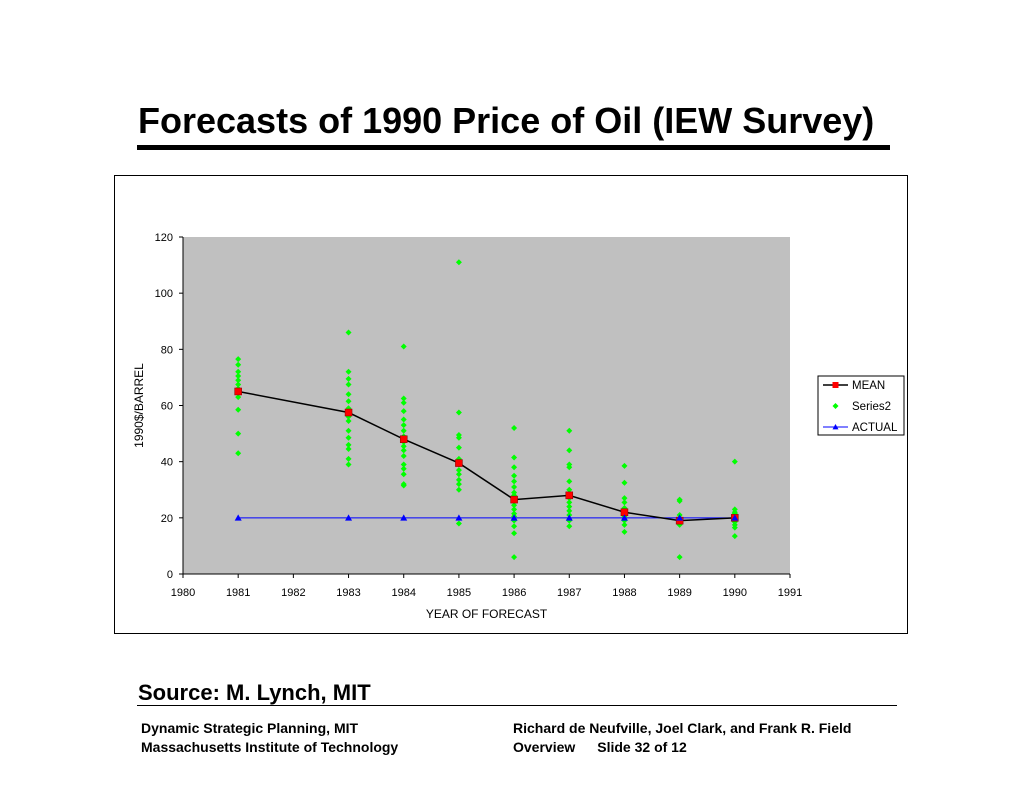  What do you see at coordinates (642, 747) in the screenshot?
I see `footer-slide-number: Slide 32 of 12` at bounding box center [642, 747].